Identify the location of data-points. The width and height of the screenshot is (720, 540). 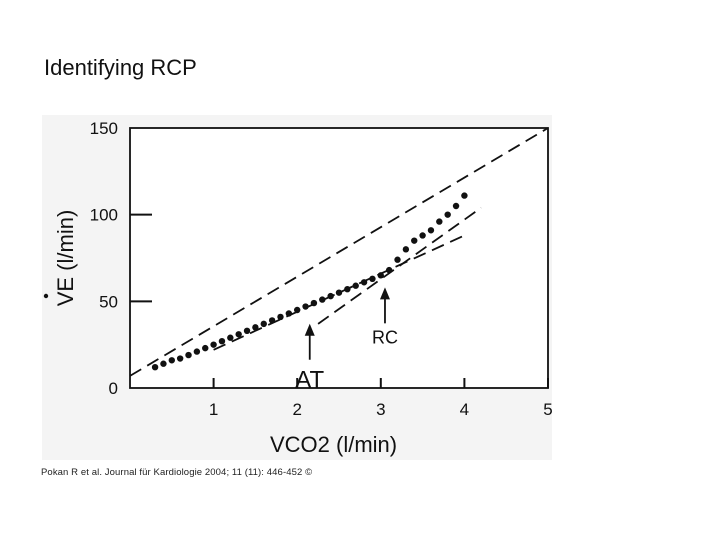
(309, 281).